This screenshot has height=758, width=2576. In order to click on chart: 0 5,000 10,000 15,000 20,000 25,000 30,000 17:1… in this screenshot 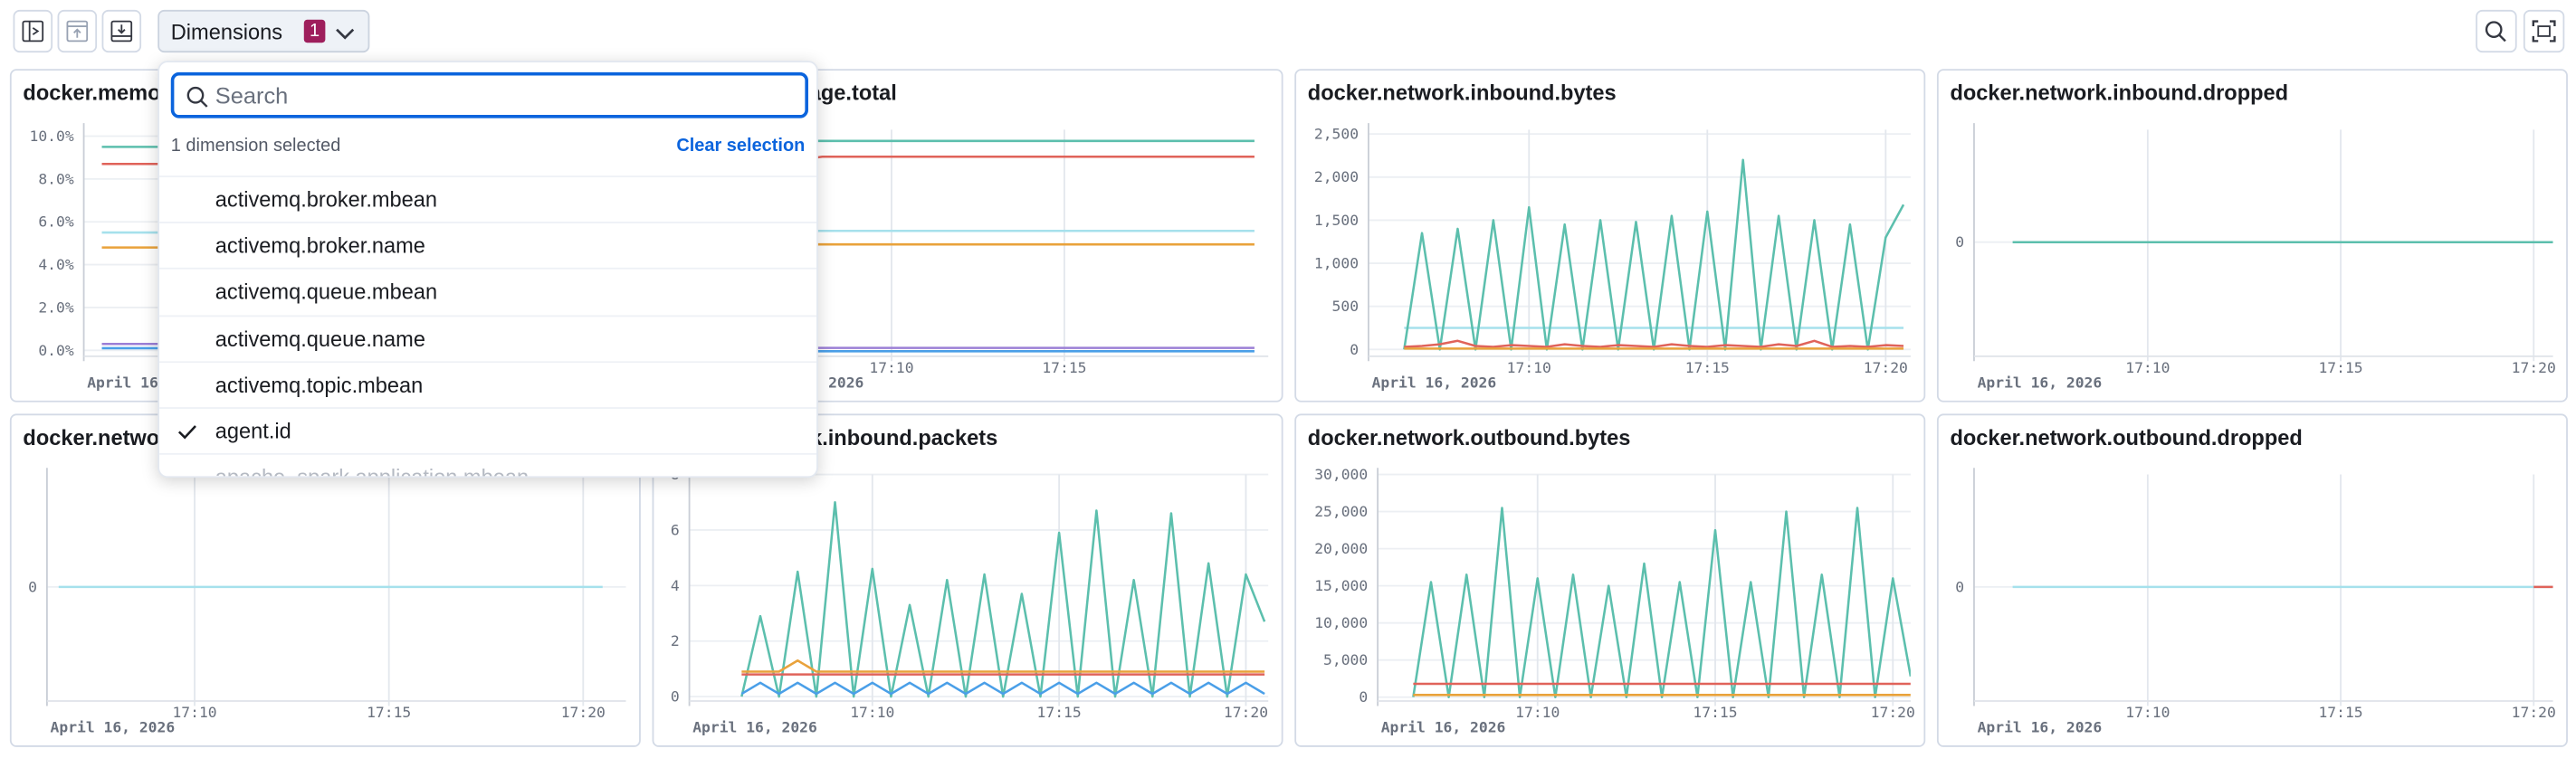, I will do `click(1614, 601)`.